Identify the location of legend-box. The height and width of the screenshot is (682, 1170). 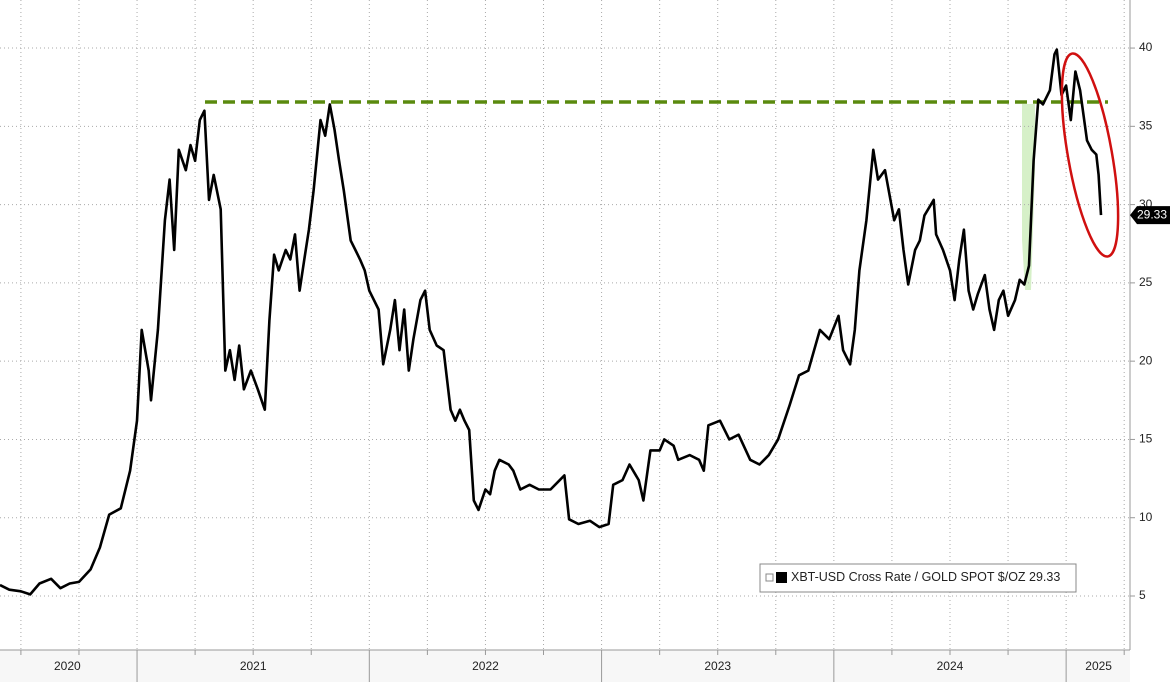
(918, 578).